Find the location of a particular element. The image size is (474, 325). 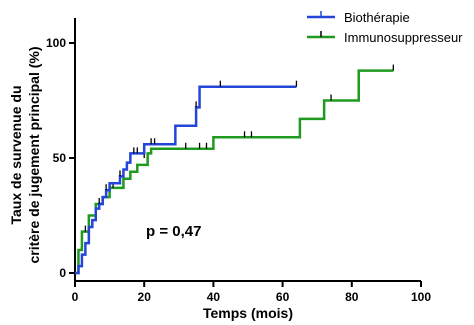

x-tick-label: 40 is located at coordinates (214, 297).